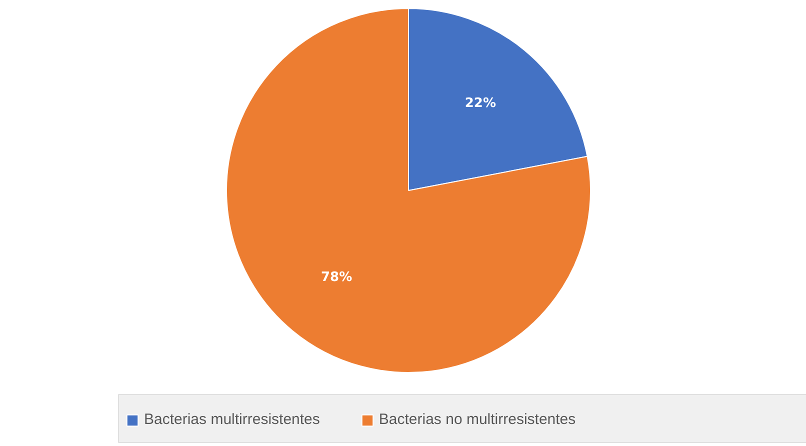 Image resolution: width=806 pixels, height=446 pixels. I want to click on data-label: 22%, so click(480, 104).